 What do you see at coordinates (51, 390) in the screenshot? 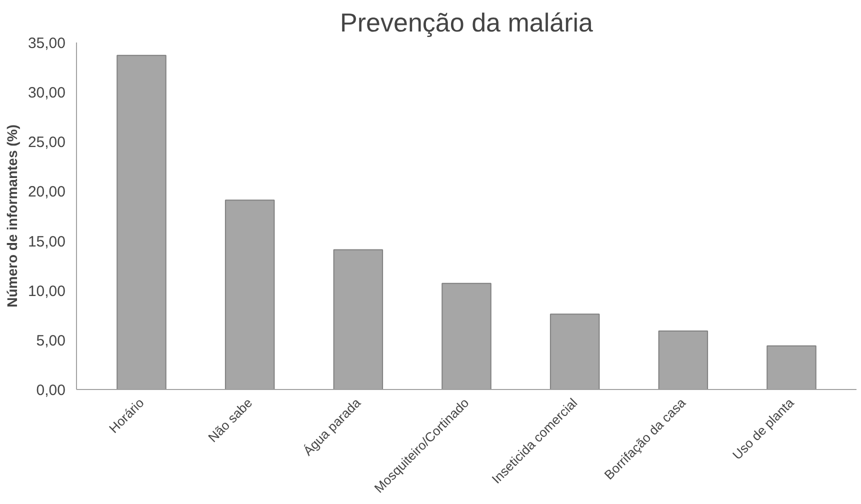
I see `y-tick-label: 0,00` at bounding box center [51, 390].